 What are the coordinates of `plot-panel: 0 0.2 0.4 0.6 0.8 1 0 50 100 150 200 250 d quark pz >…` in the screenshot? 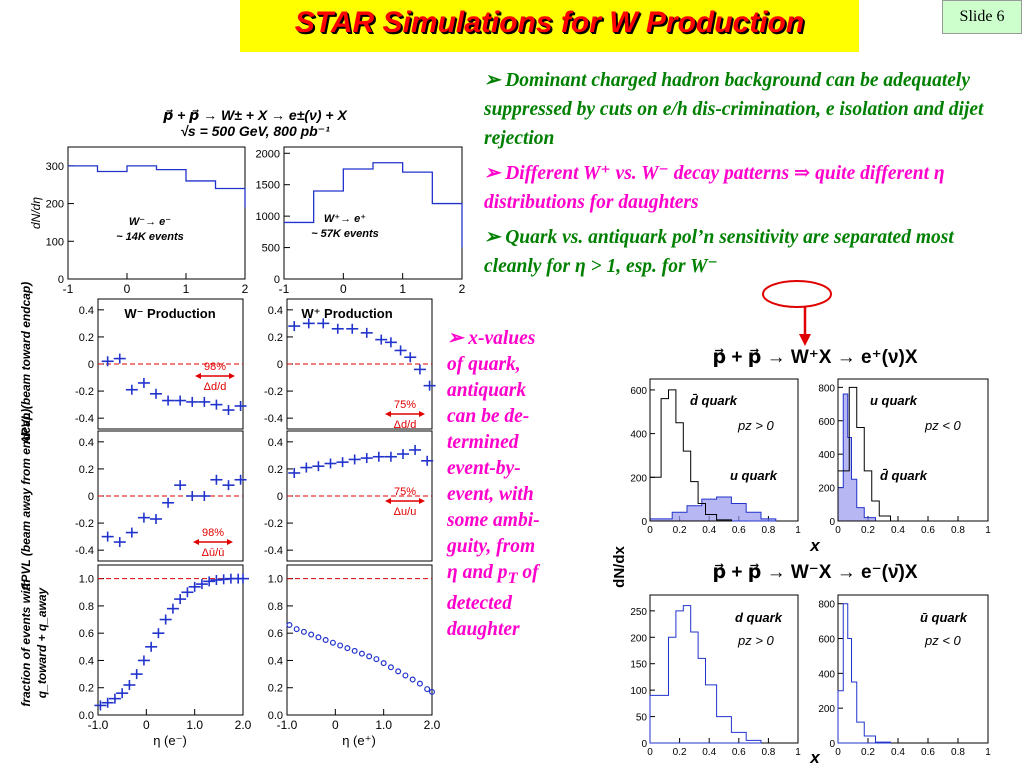 It's located at (715, 676).